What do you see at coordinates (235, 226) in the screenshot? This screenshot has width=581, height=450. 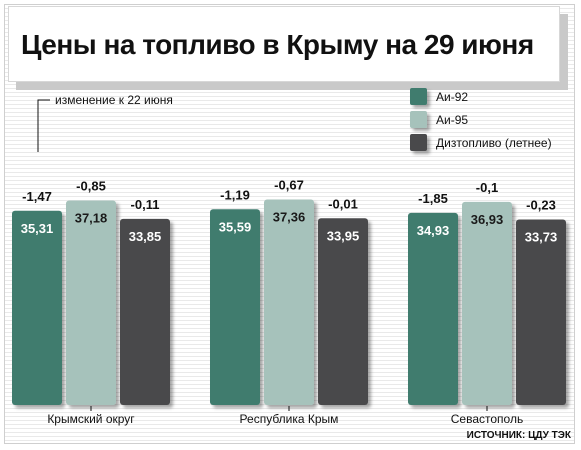 I see `value-label: 35,59` at bounding box center [235, 226].